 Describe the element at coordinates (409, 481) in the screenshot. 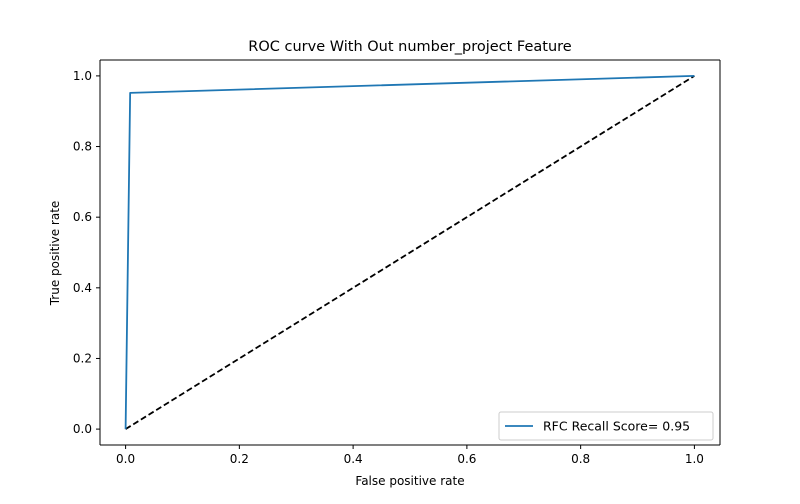

I see `x-axis-label: False positive rate` at that location.